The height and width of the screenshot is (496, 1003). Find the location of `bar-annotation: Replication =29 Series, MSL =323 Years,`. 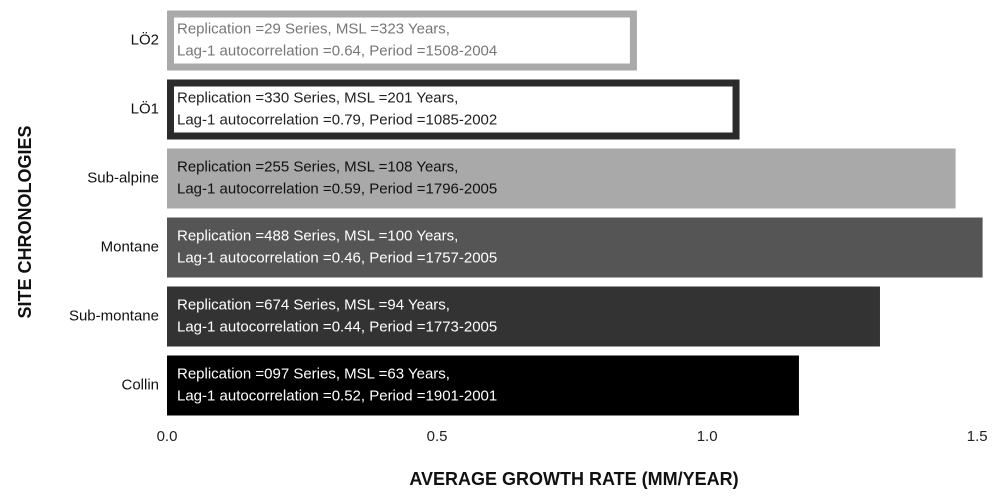

bar-annotation: Replication =29 Series, MSL =323 Years, is located at coordinates (313, 28).